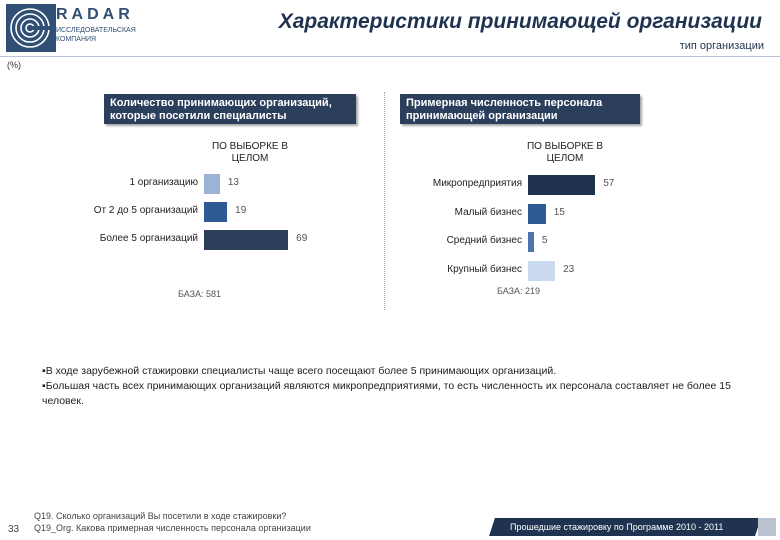  Describe the element at coordinates (484, 269) in the screenshot. I see `category-label: Крупный бизнес` at that location.